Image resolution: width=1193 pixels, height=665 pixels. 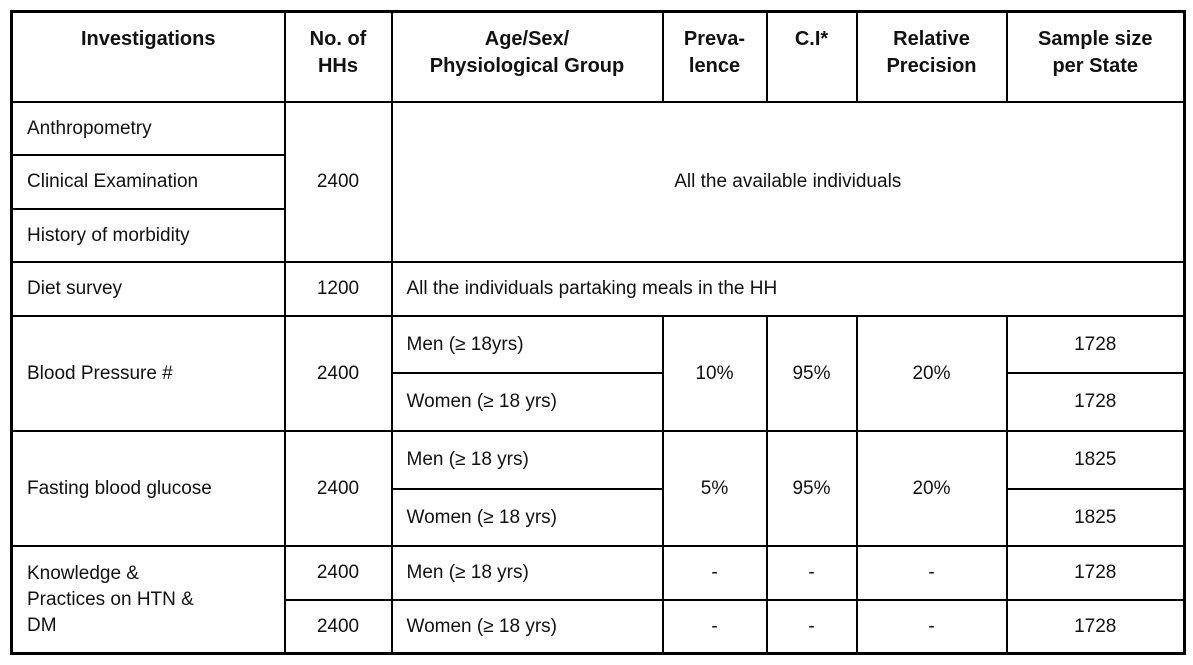 What do you see at coordinates (148, 289) in the screenshot?
I see `cell-diet-investigation: Diet survey` at bounding box center [148, 289].